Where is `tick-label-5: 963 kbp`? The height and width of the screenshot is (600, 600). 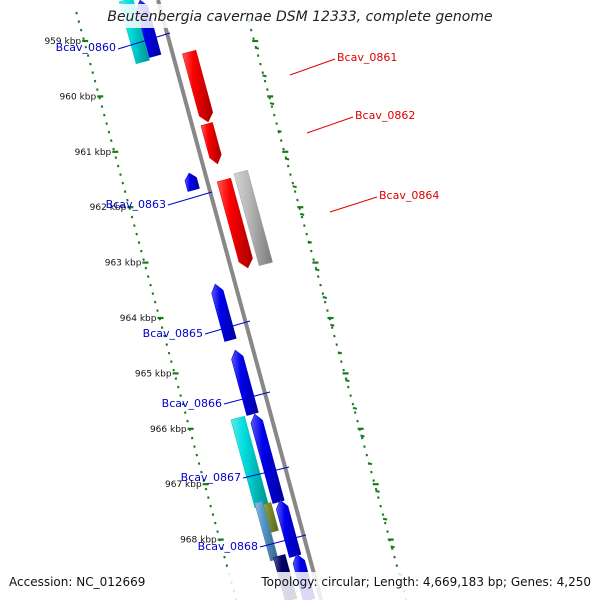
tick-label-5: 963 kbp is located at coordinates (123, 264).